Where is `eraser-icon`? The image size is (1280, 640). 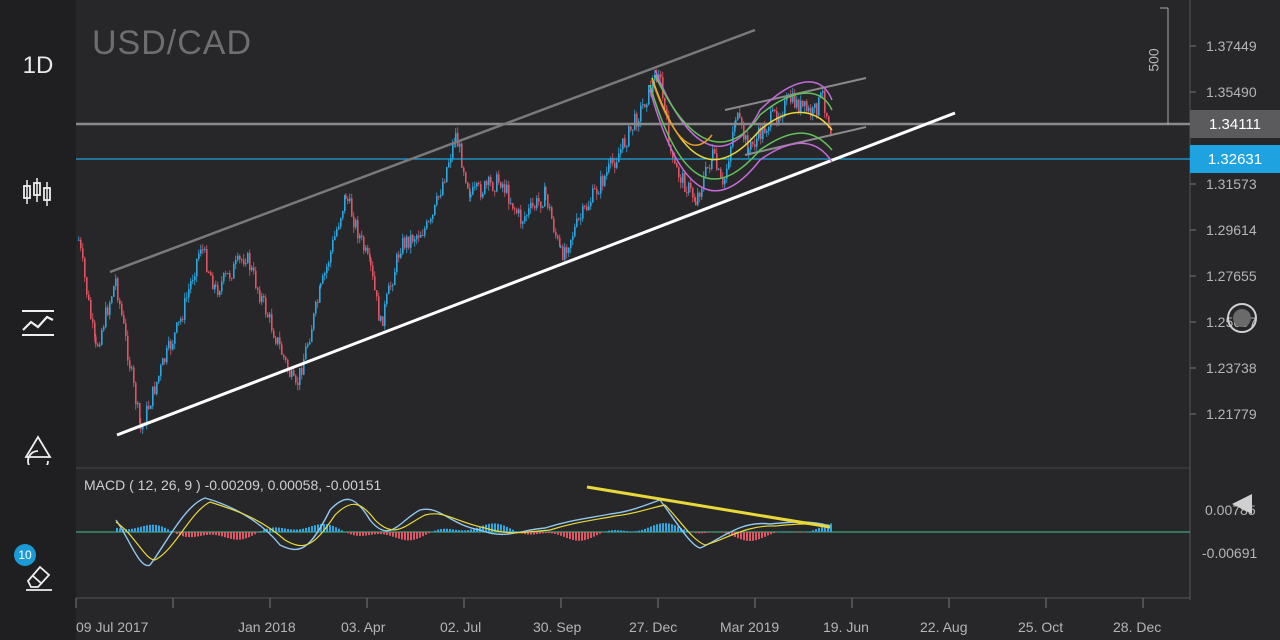 eraser-icon is located at coordinates (38, 576).